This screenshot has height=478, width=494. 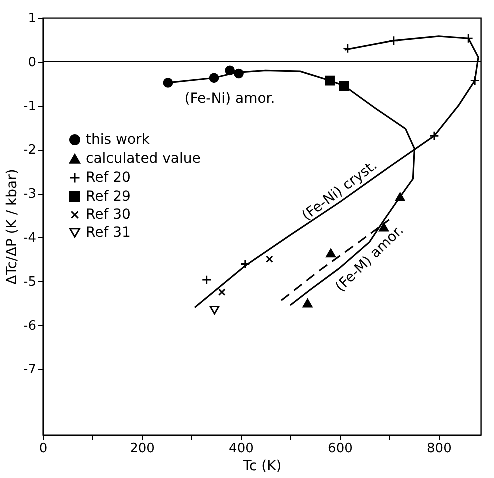 What do you see at coordinates (30, 238) in the screenshot?
I see `y-tick-label: -4` at bounding box center [30, 238].